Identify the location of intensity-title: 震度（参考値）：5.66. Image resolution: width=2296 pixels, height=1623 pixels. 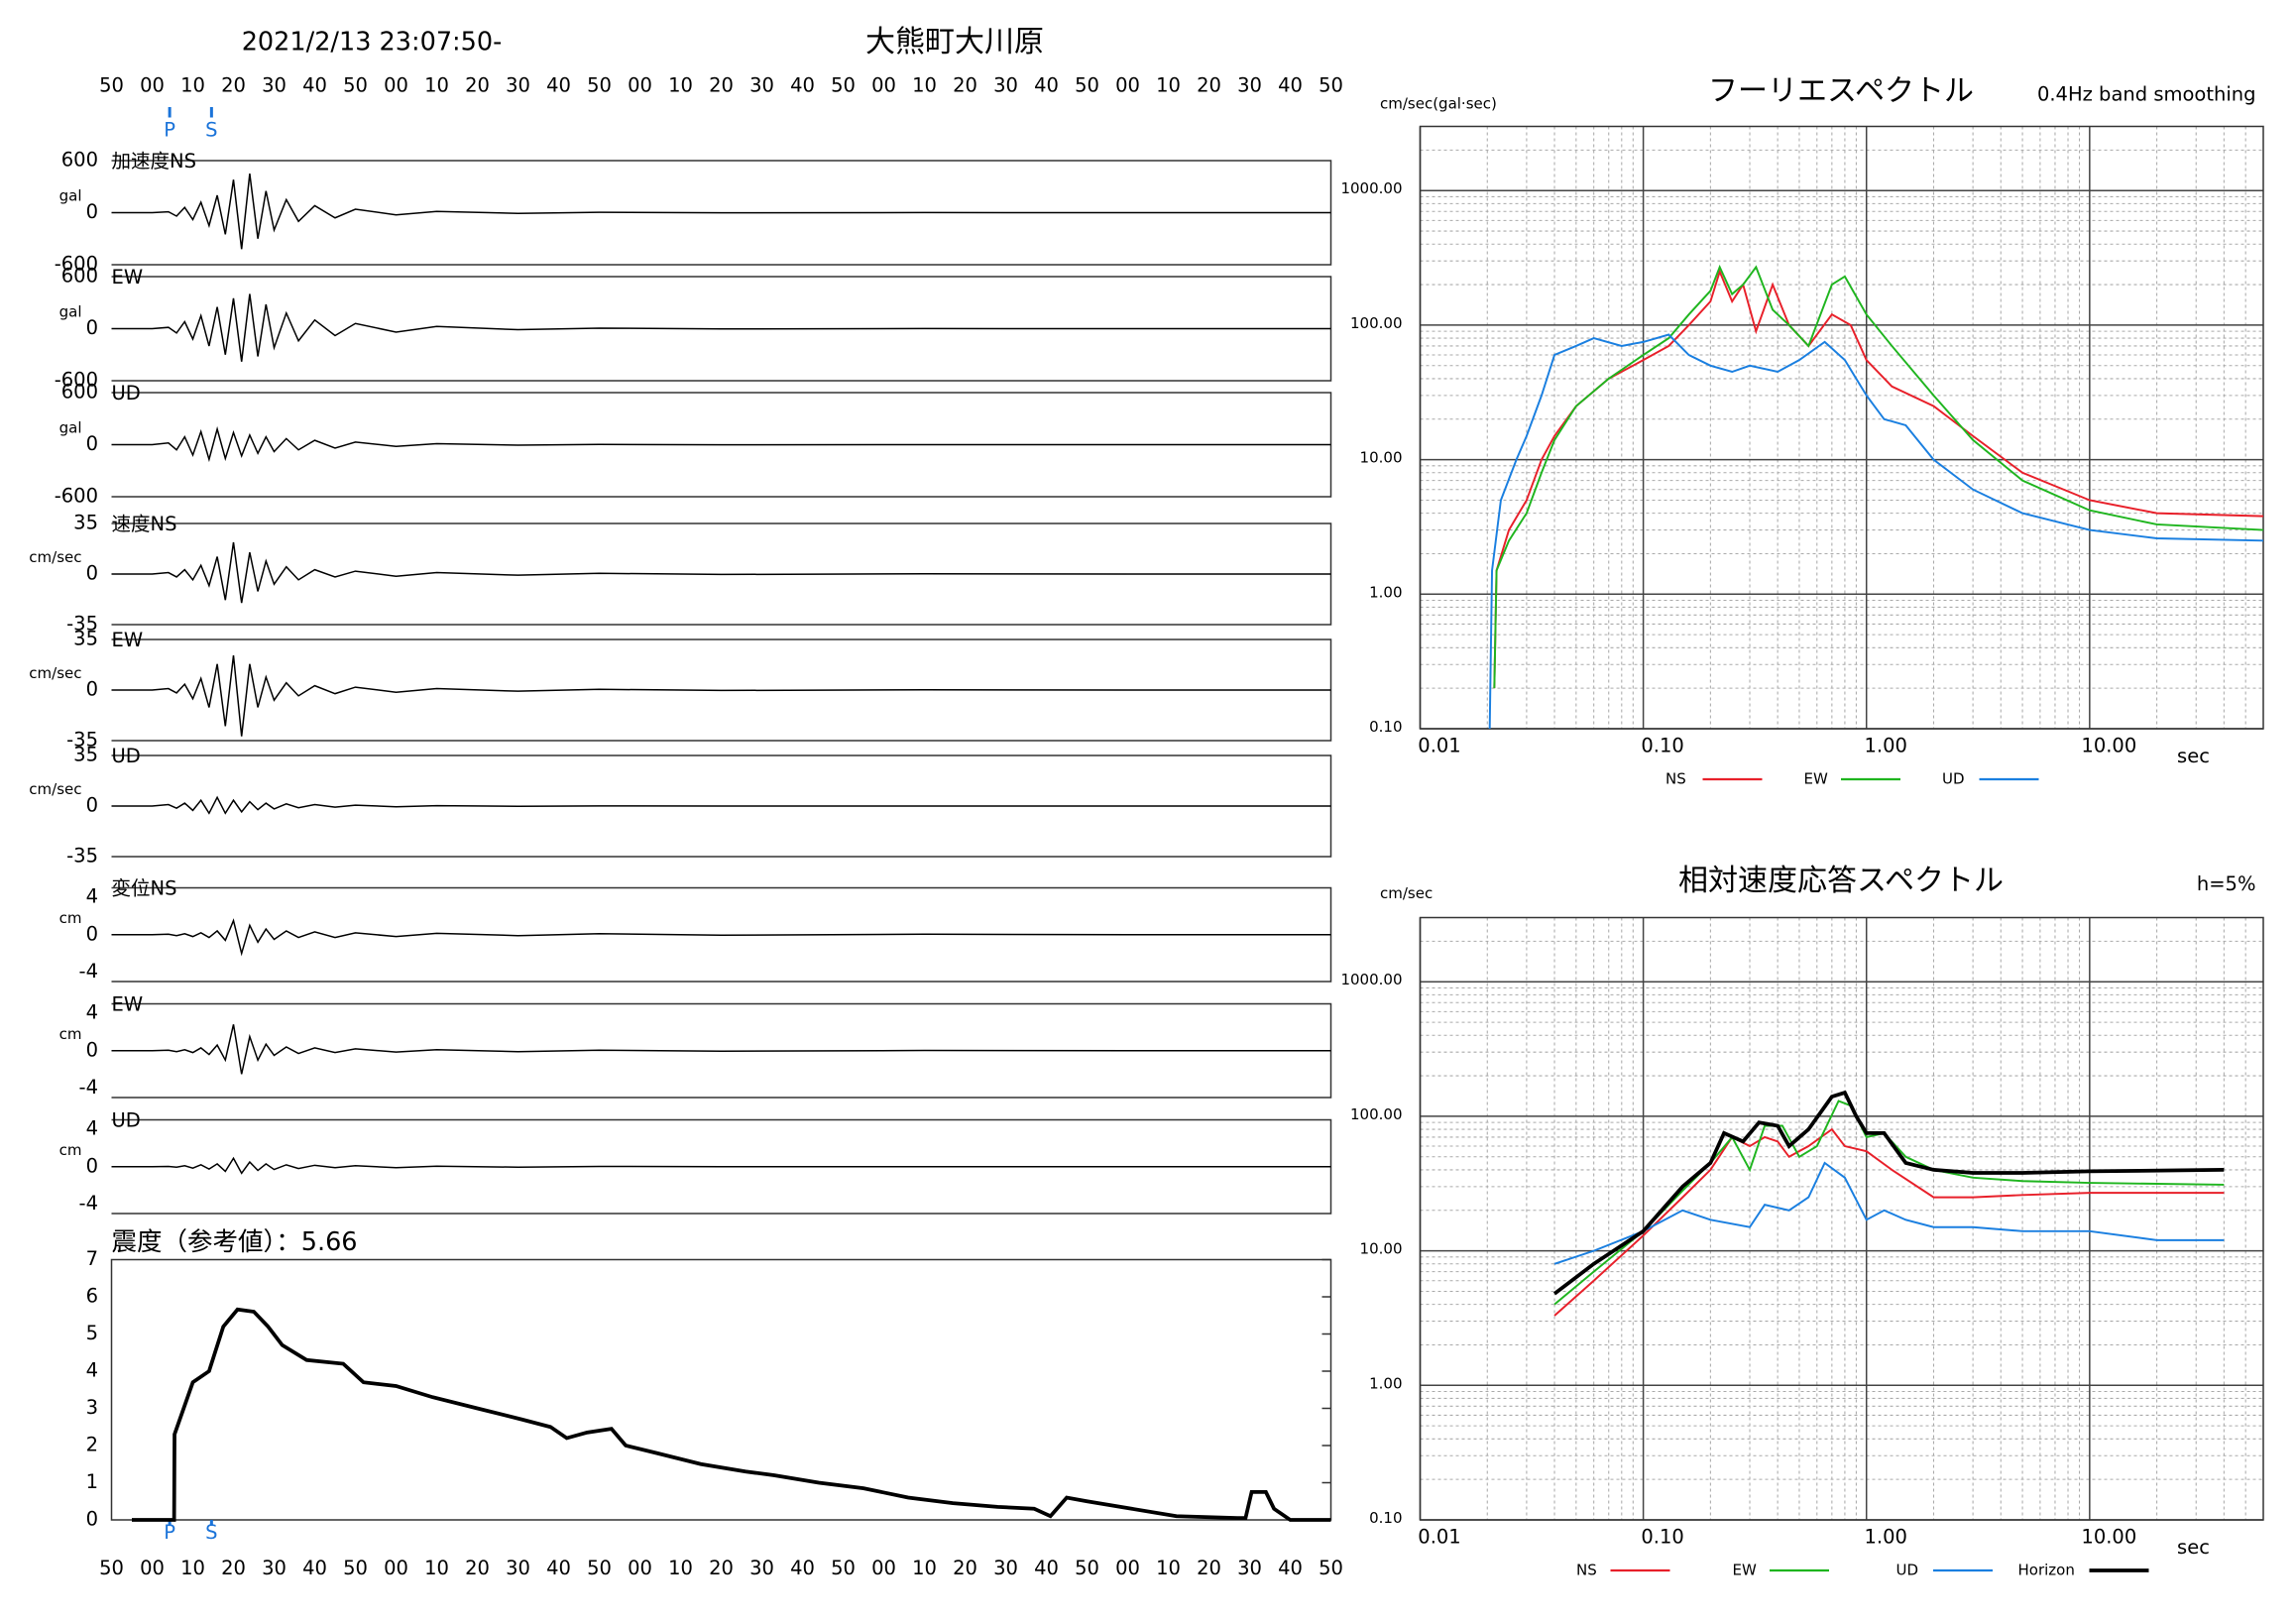
(235, 1242).